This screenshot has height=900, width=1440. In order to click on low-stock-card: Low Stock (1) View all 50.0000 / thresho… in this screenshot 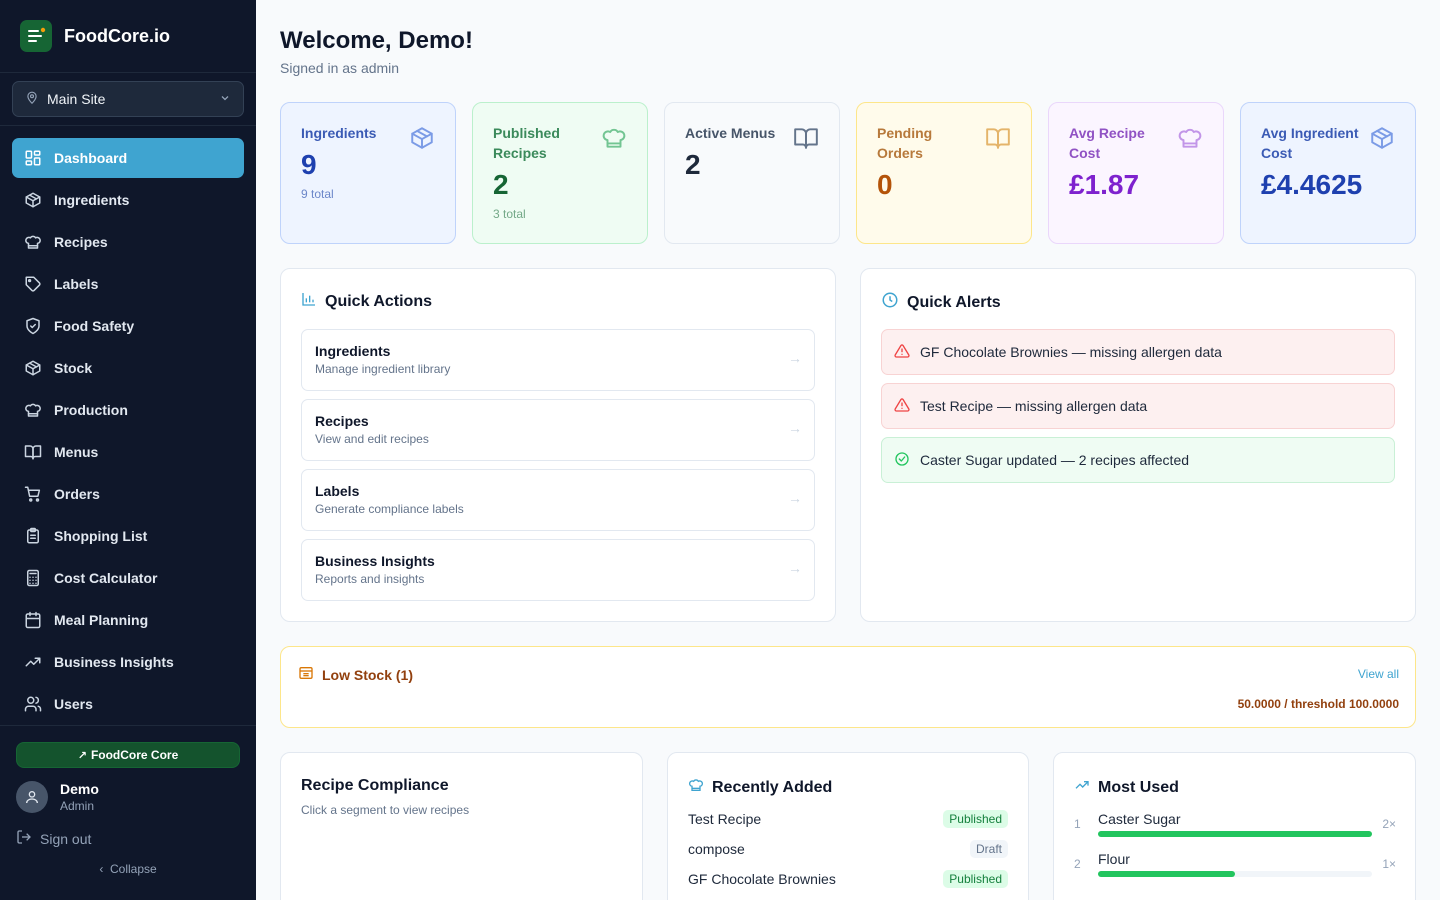, I will do `click(848, 687)`.